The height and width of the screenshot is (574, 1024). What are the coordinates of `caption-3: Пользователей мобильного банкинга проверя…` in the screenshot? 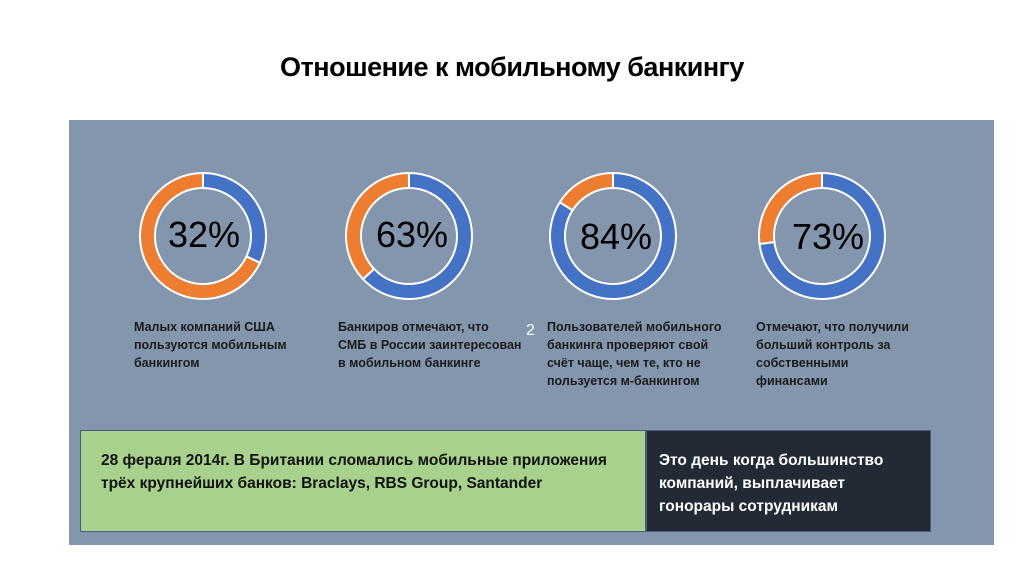 It's located at (634, 354).